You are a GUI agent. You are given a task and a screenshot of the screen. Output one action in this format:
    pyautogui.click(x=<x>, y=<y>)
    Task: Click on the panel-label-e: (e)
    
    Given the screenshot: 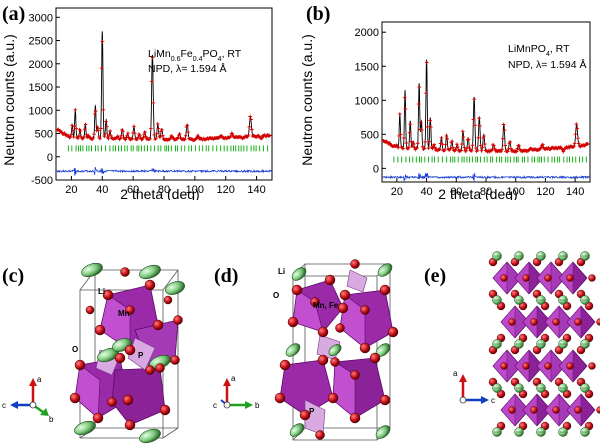 What is the action you would take?
    pyautogui.click(x=435, y=276)
    